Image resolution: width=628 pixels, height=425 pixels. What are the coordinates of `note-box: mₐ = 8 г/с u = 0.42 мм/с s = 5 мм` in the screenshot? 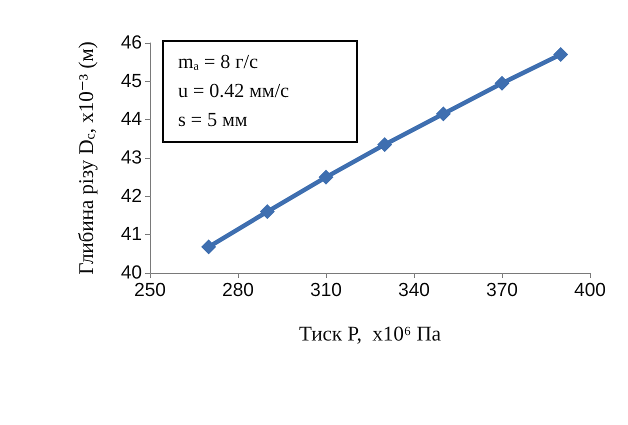 It's located at (260, 91).